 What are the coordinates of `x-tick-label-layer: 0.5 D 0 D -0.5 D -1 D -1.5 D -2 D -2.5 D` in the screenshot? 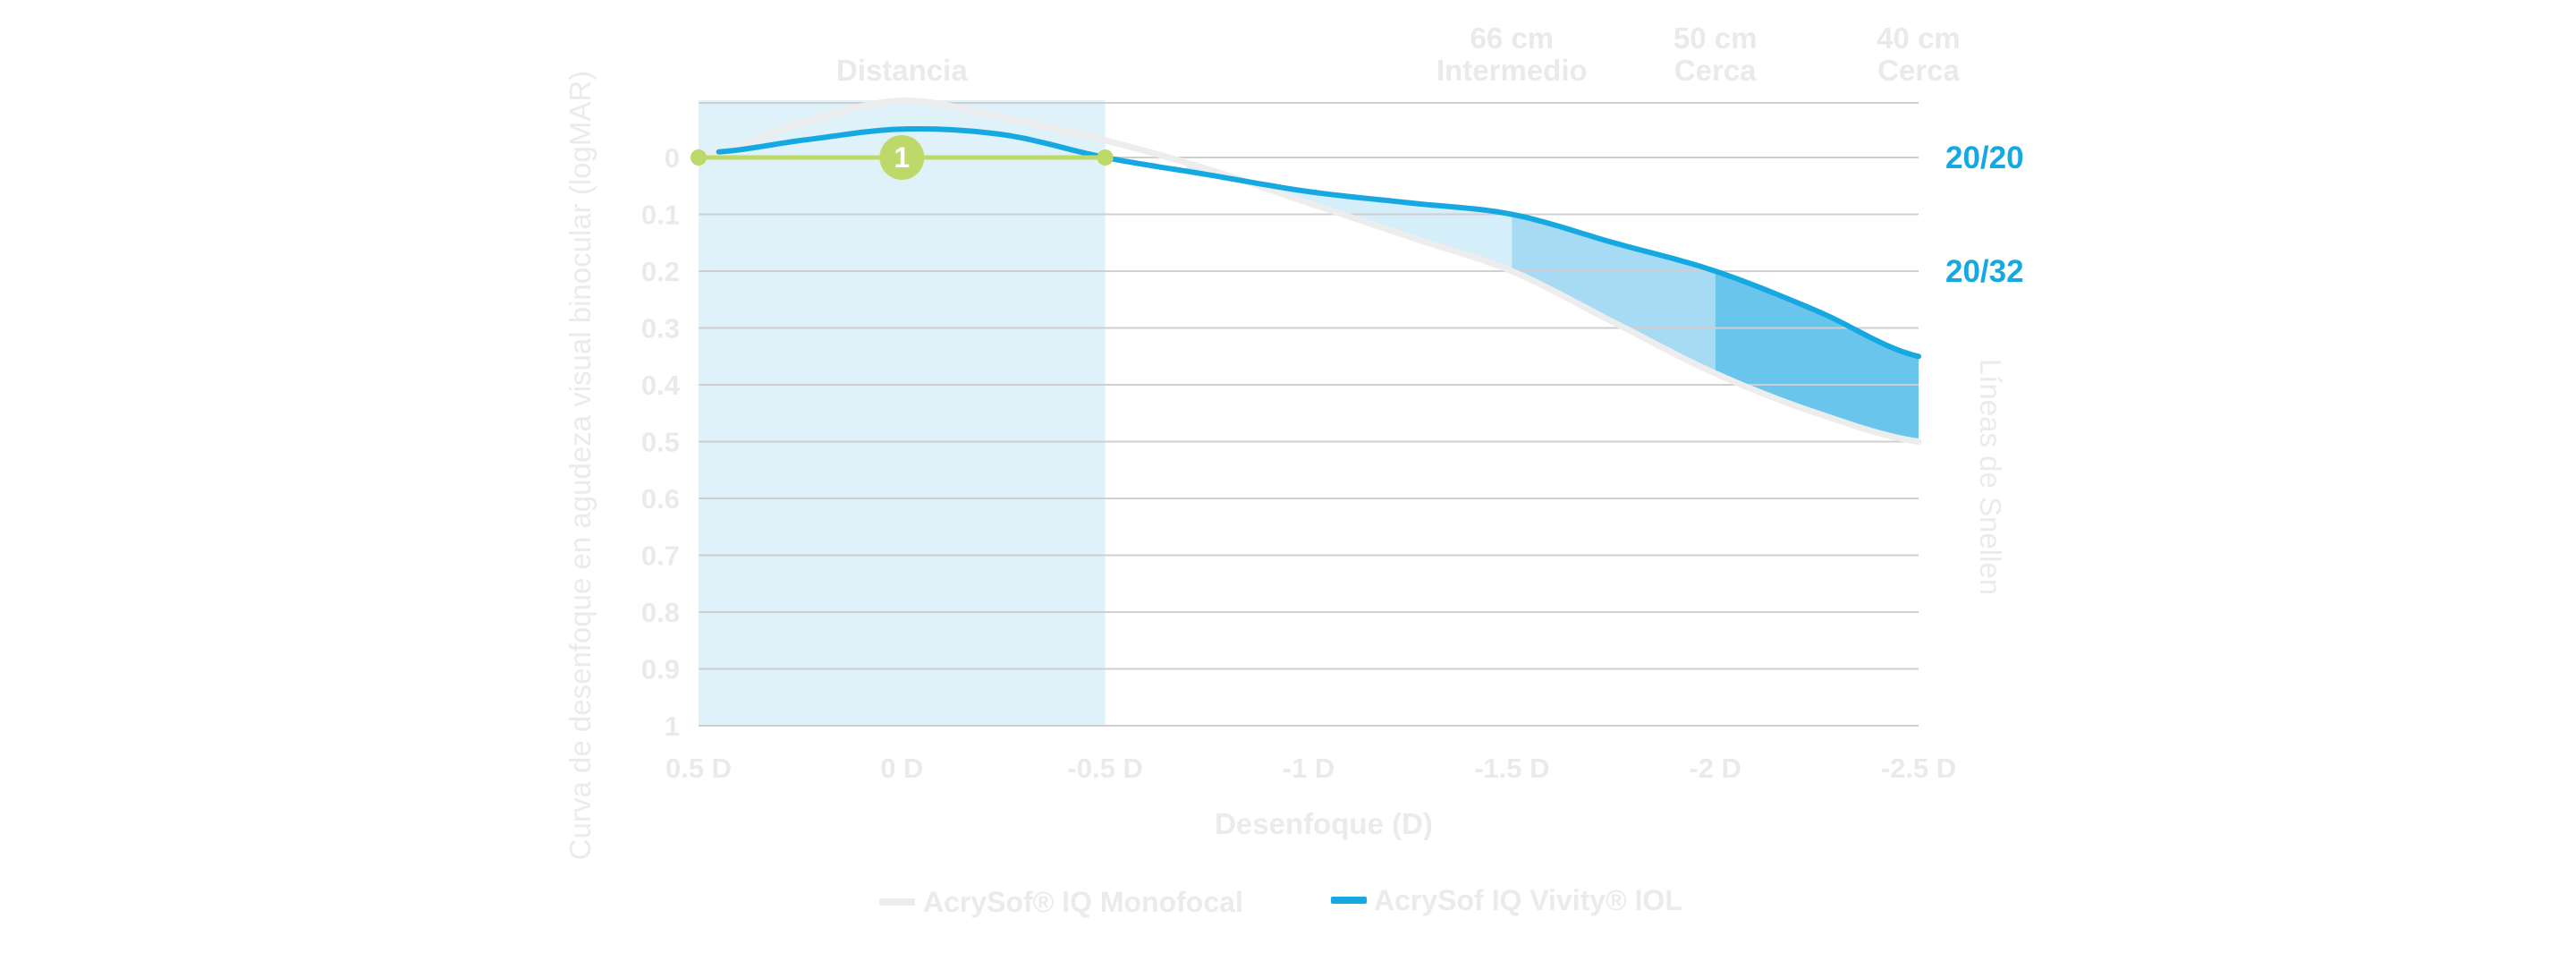 It's located at (1310, 768).